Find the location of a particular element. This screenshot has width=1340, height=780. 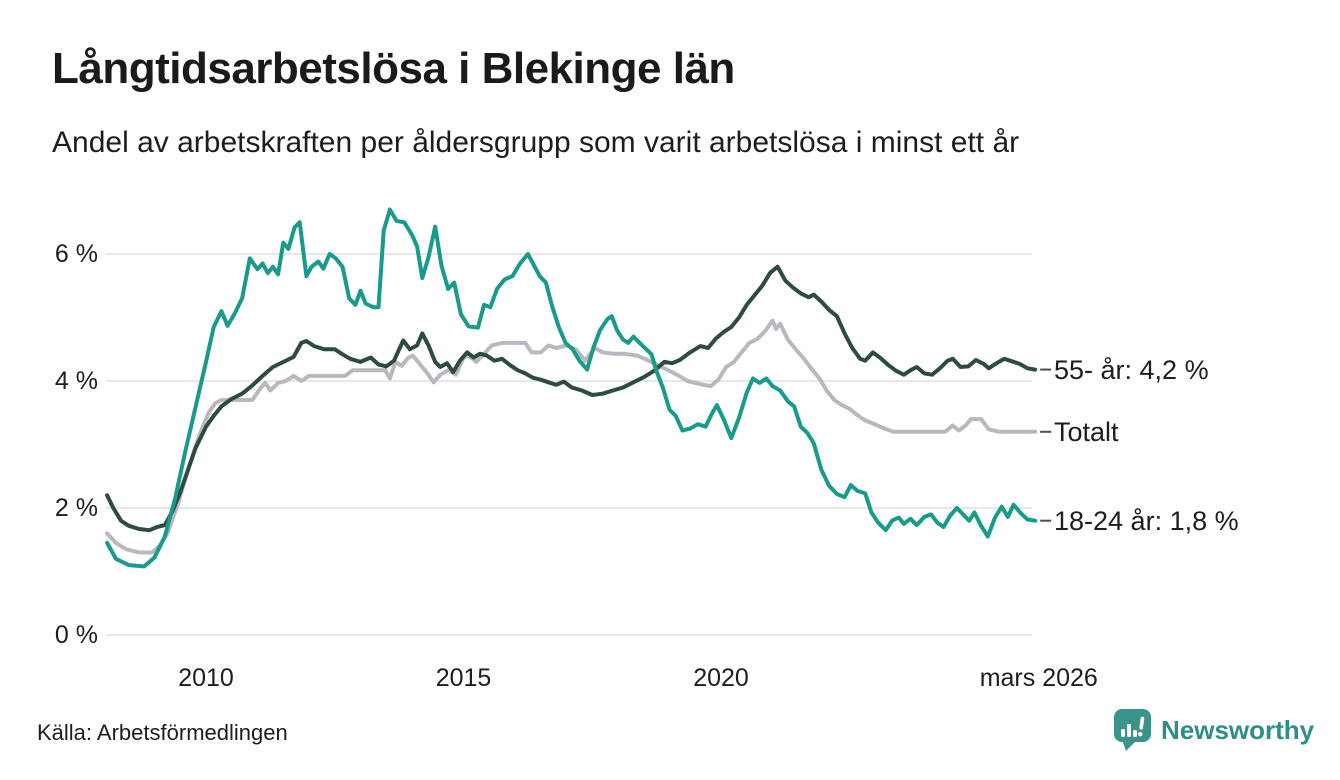

x-axis-tick-mars-2026: mars 2026 is located at coordinates (1038, 678).